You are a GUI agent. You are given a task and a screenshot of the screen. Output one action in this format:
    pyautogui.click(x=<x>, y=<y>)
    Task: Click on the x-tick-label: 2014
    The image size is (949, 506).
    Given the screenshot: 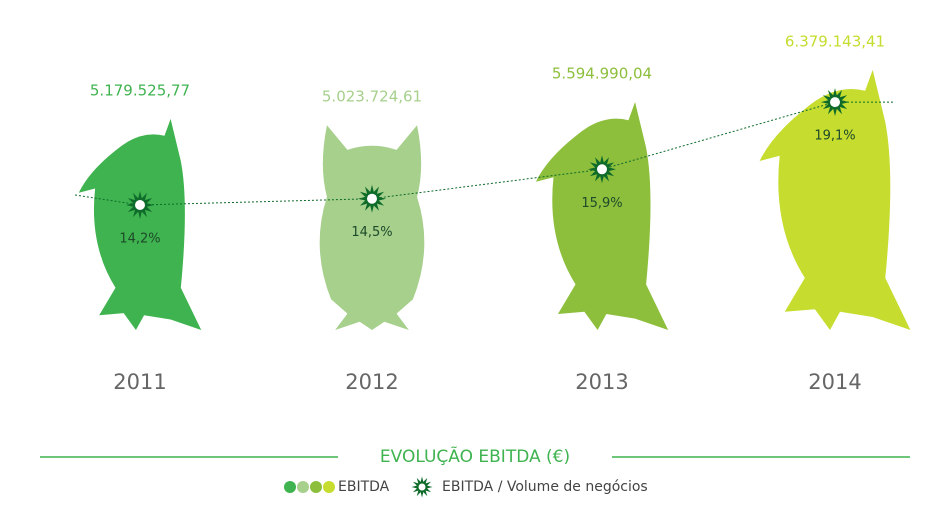 What is the action you would take?
    pyautogui.click(x=834, y=382)
    